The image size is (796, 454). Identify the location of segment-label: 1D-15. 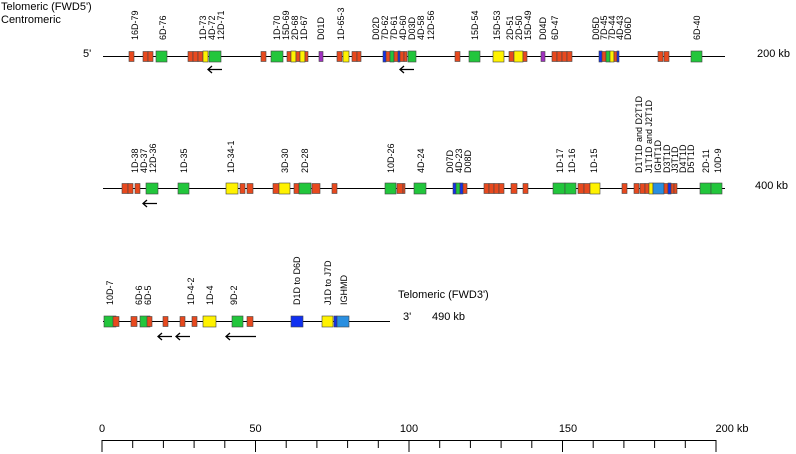
(594, 160).